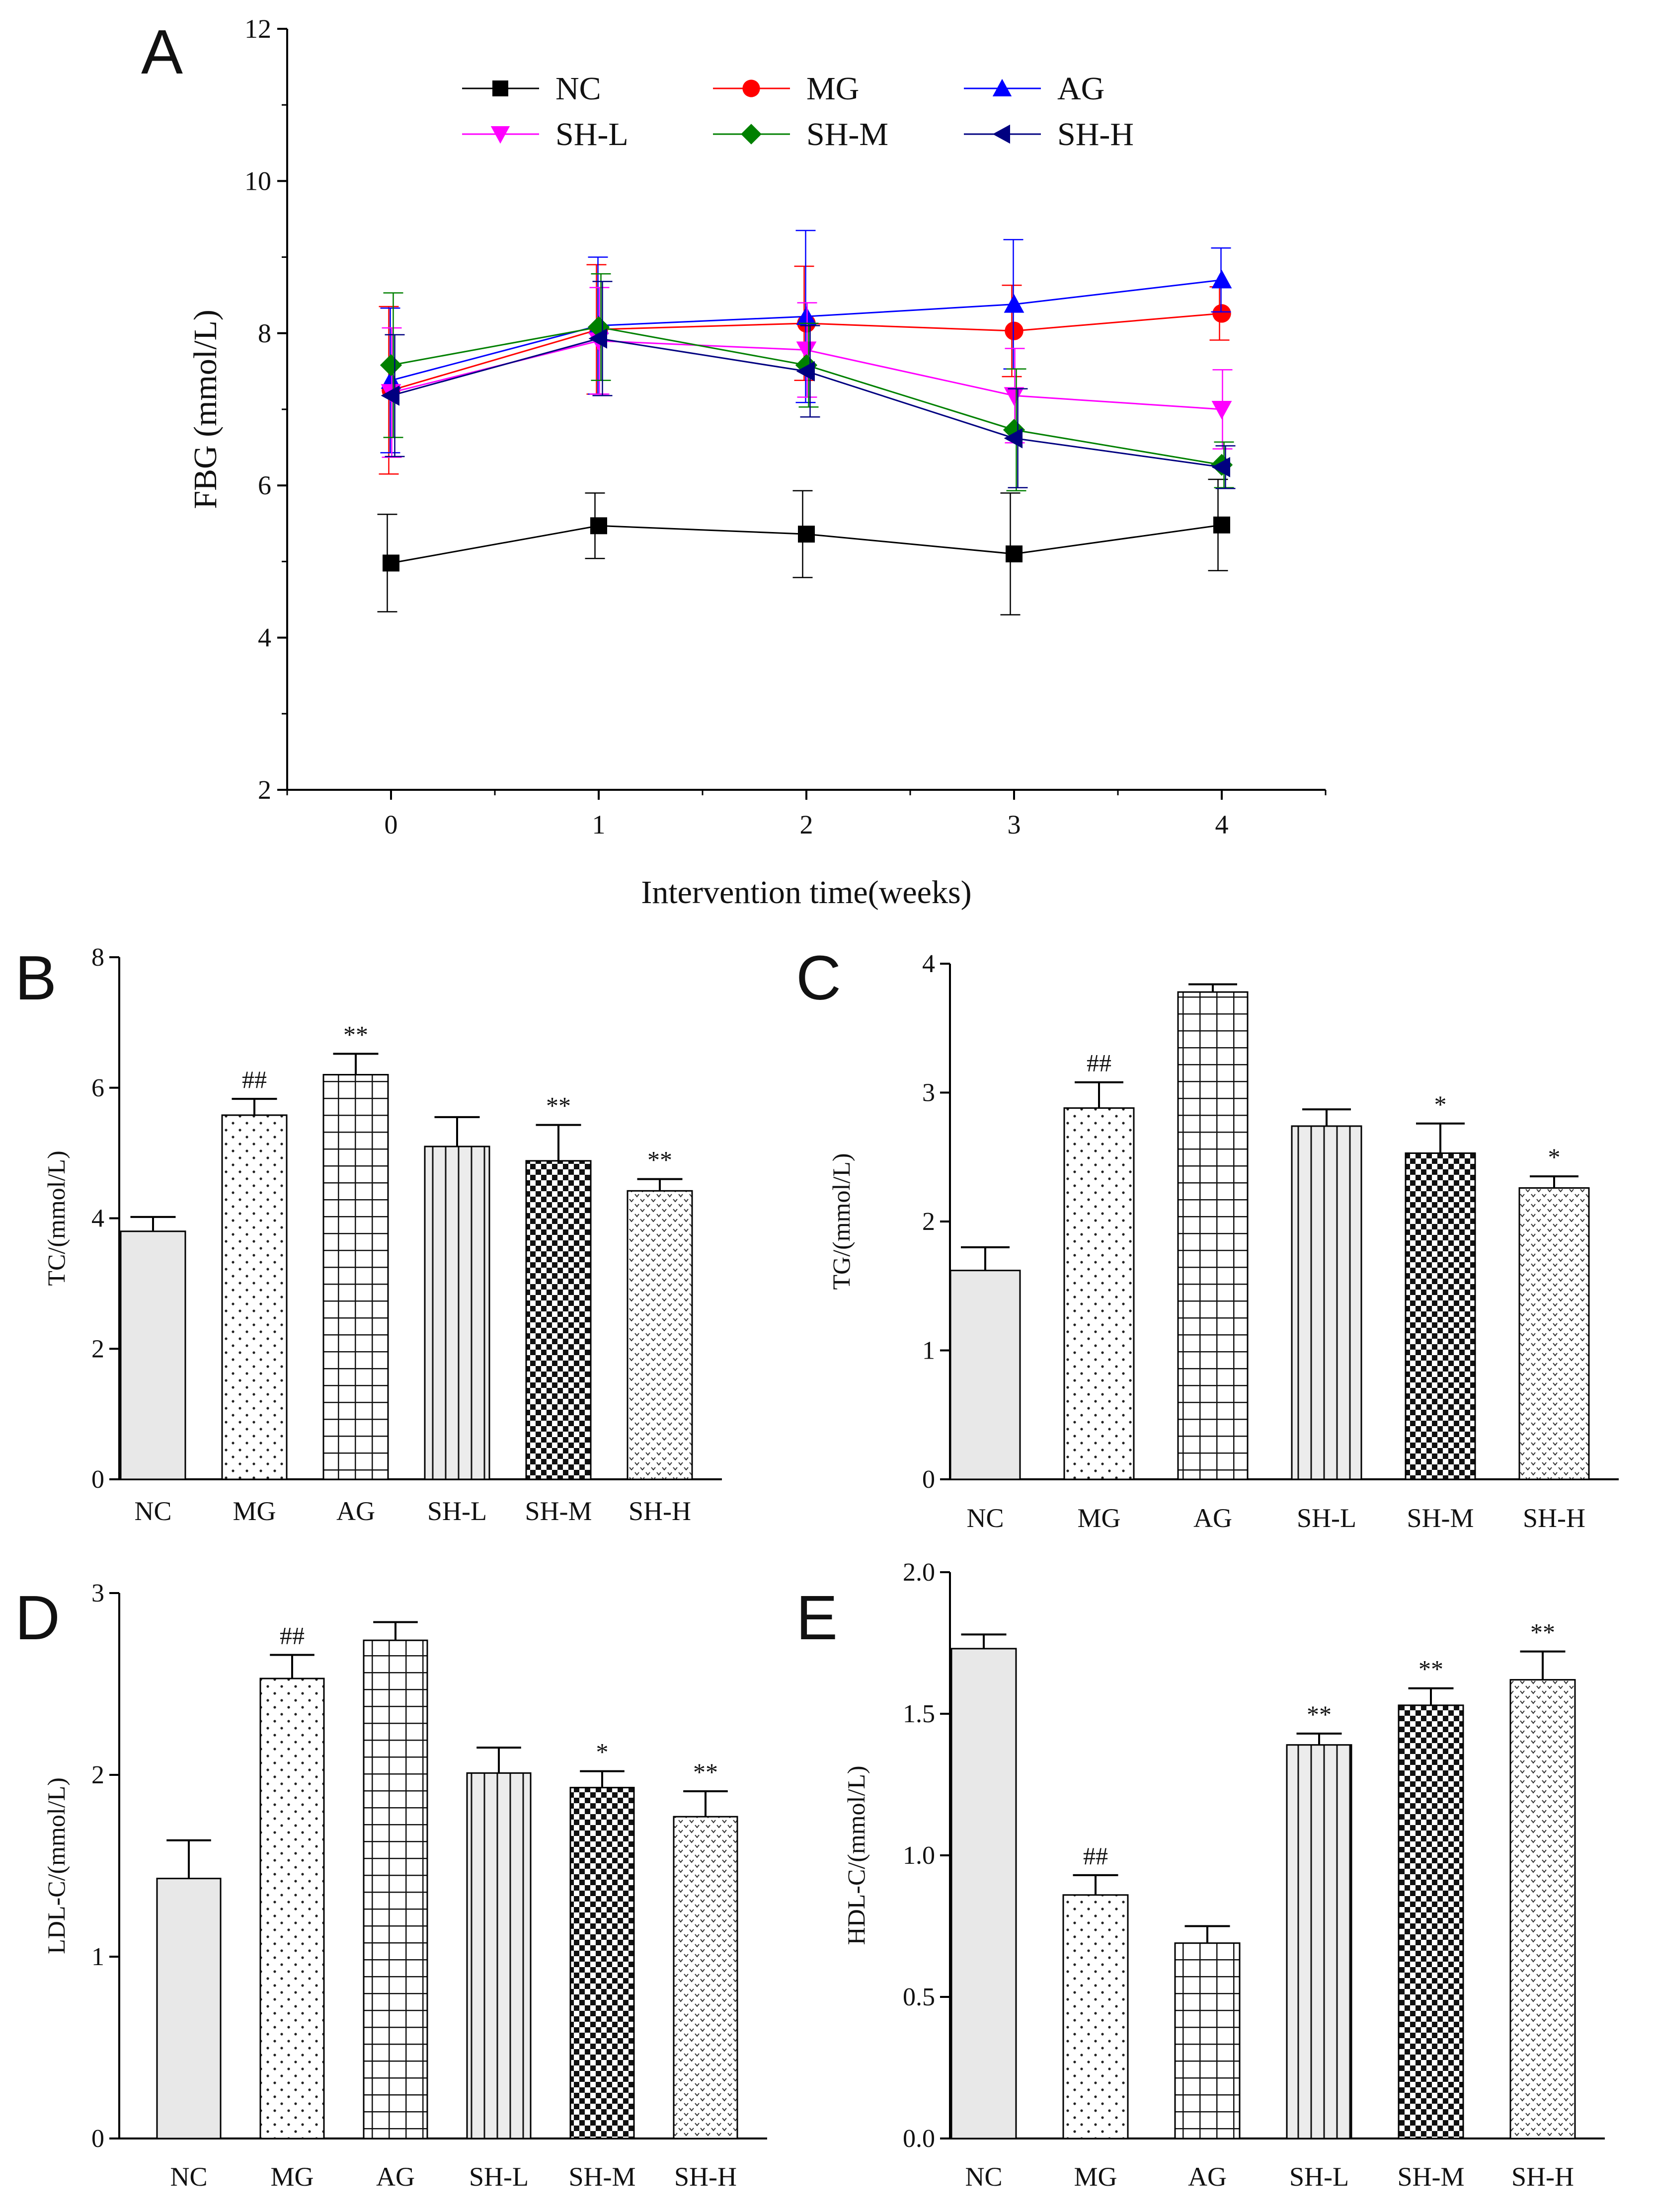 The width and height of the screenshot is (1653, 2212). I want to click on series-nc, so click(804, 547).